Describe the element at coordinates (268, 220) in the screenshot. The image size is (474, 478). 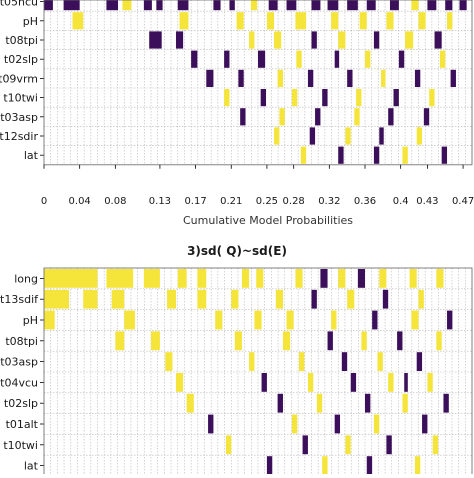
I see `x-axis-label: Cumulative Model Probabilities` at that location.